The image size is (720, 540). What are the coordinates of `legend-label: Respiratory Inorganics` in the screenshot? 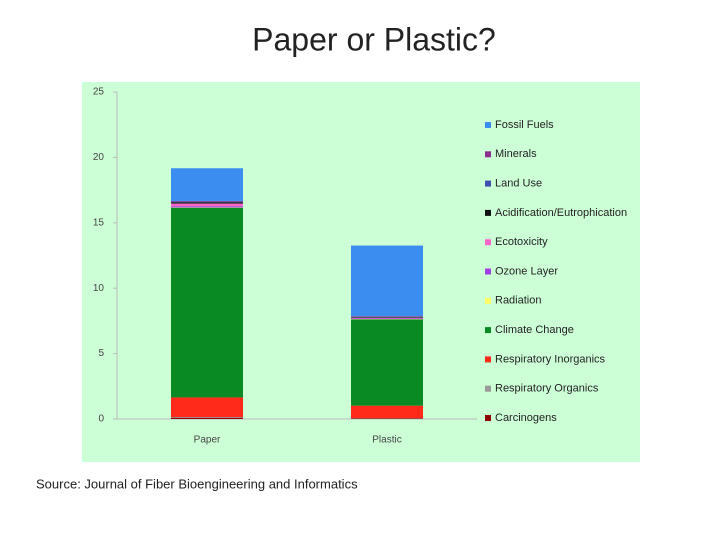 It's located at (550, 359).